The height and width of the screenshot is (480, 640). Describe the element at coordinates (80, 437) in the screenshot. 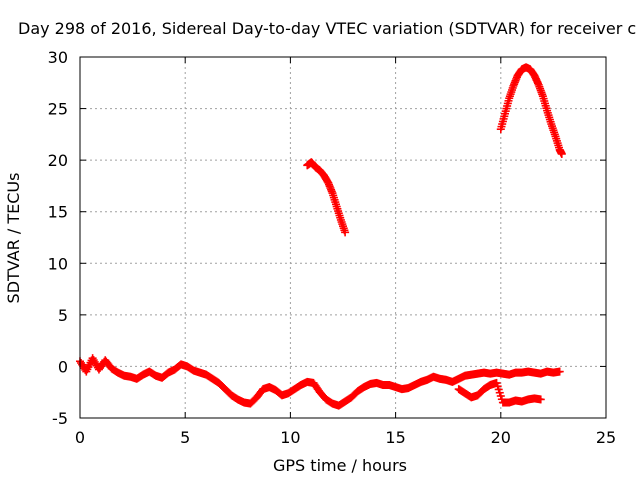

I see `x-tick-label: 0` at that location.